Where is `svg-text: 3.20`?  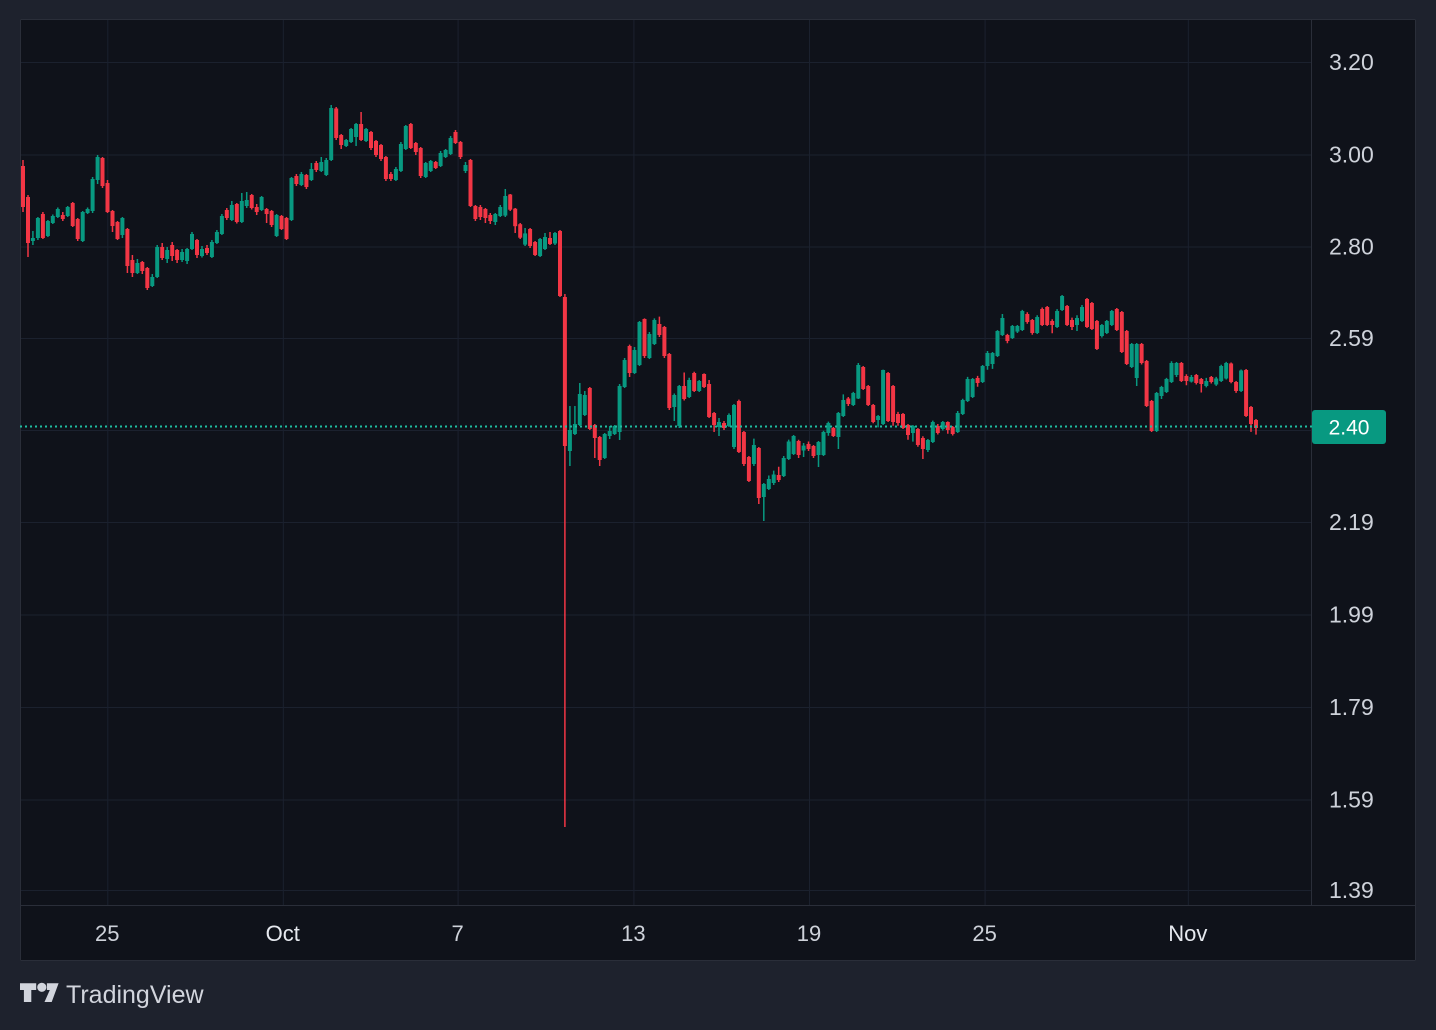
svg-text: 3.20 is located at coordinates (1351, 62).